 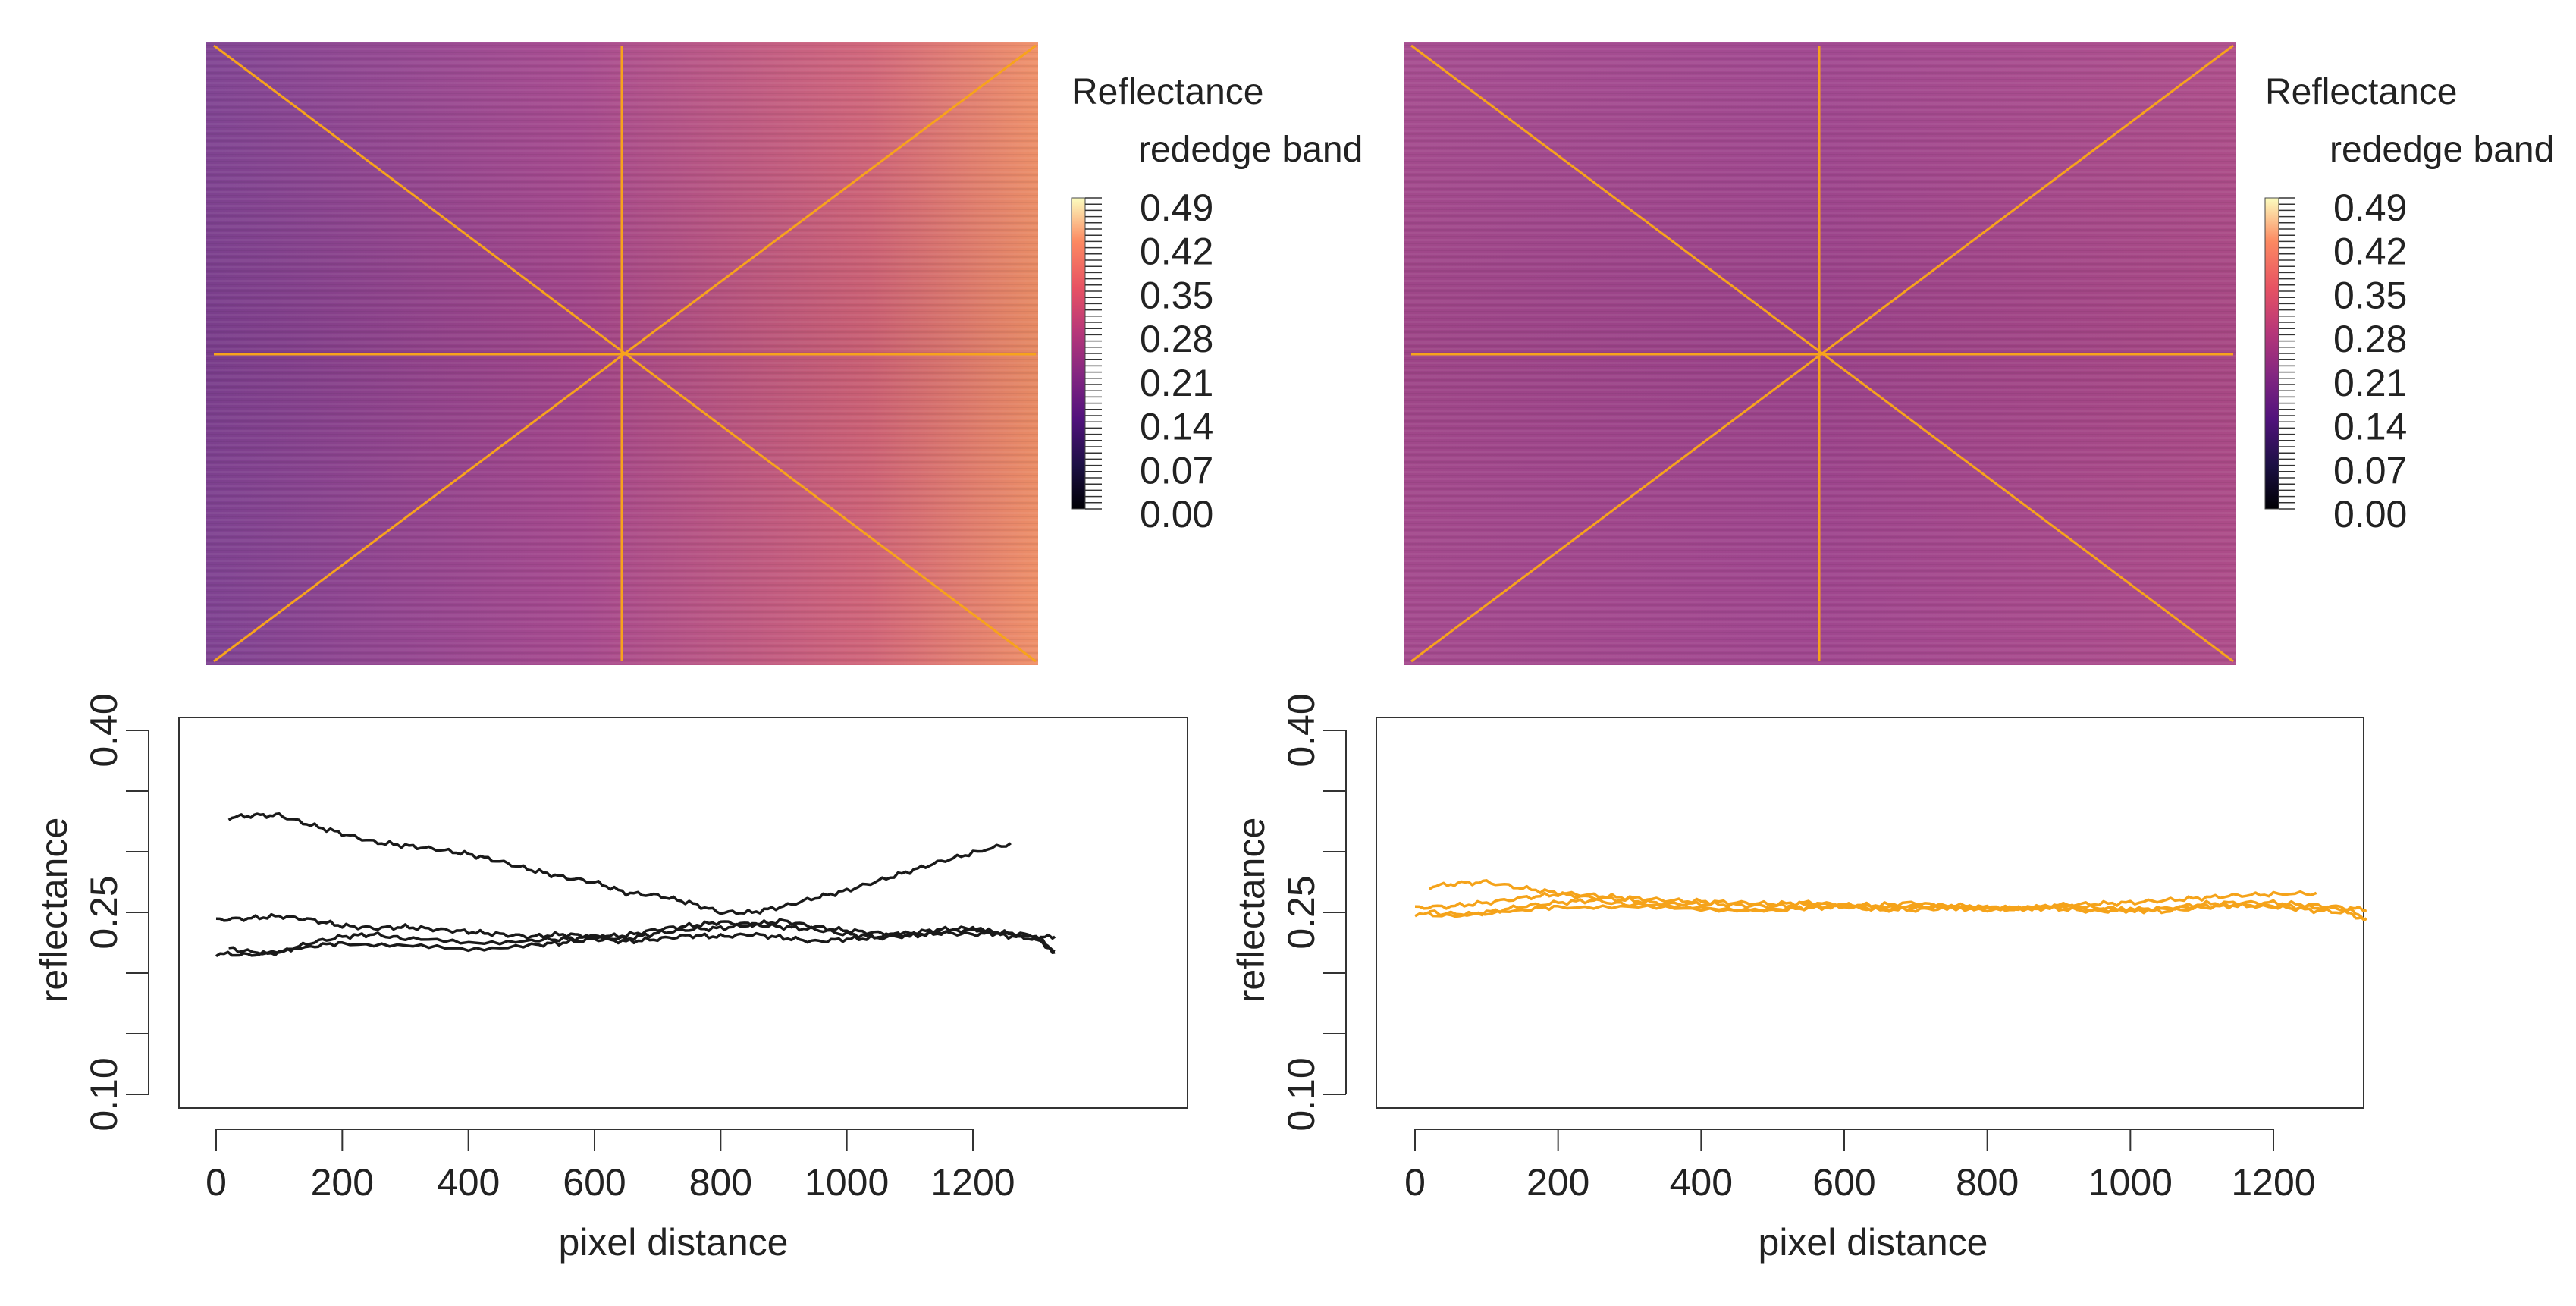 I want to click on series-line-diagonal-down, so click(x=619, y=863).